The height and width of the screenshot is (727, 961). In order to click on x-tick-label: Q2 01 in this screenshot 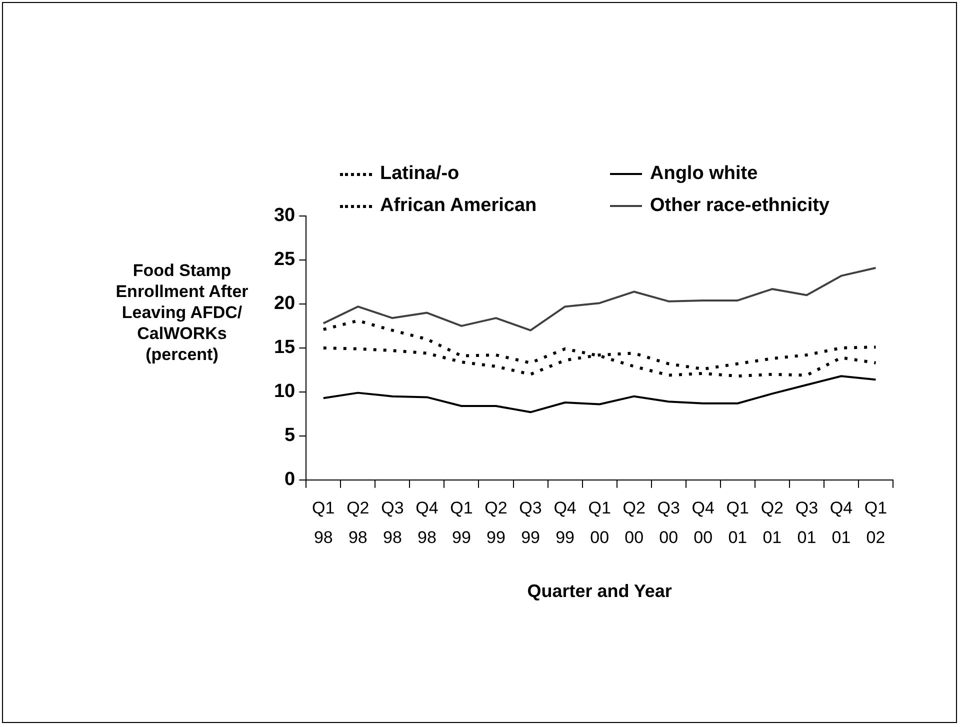, I will do `click(772, 523)`.